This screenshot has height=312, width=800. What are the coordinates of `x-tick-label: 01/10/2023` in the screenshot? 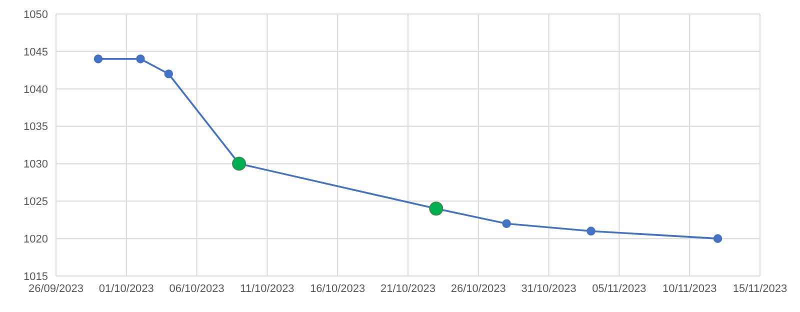 It's located at (126, 288).